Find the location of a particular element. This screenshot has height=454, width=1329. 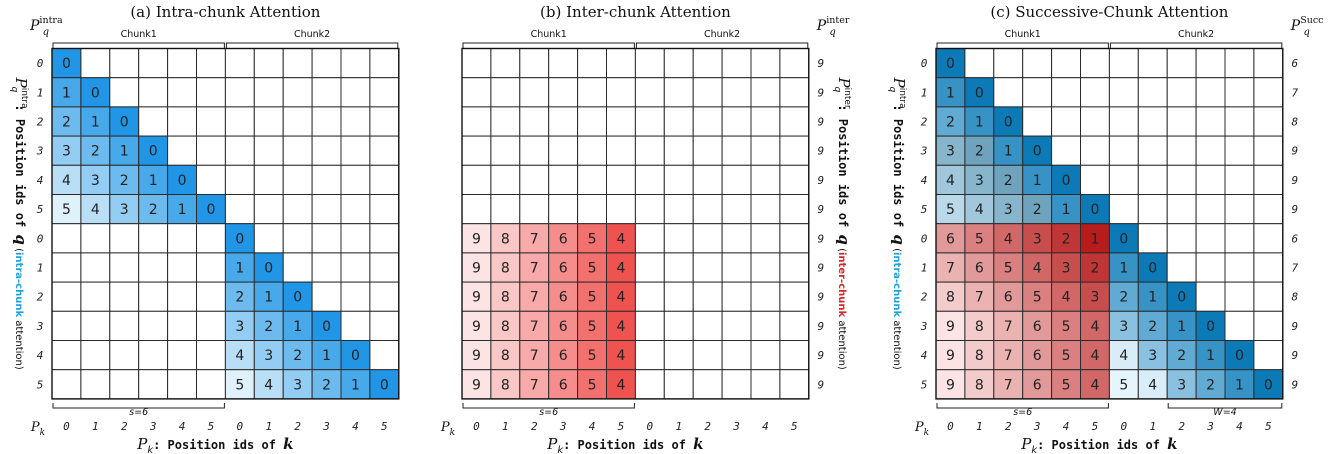

pk-row-label: Pk is located at coordinates (447, 429).